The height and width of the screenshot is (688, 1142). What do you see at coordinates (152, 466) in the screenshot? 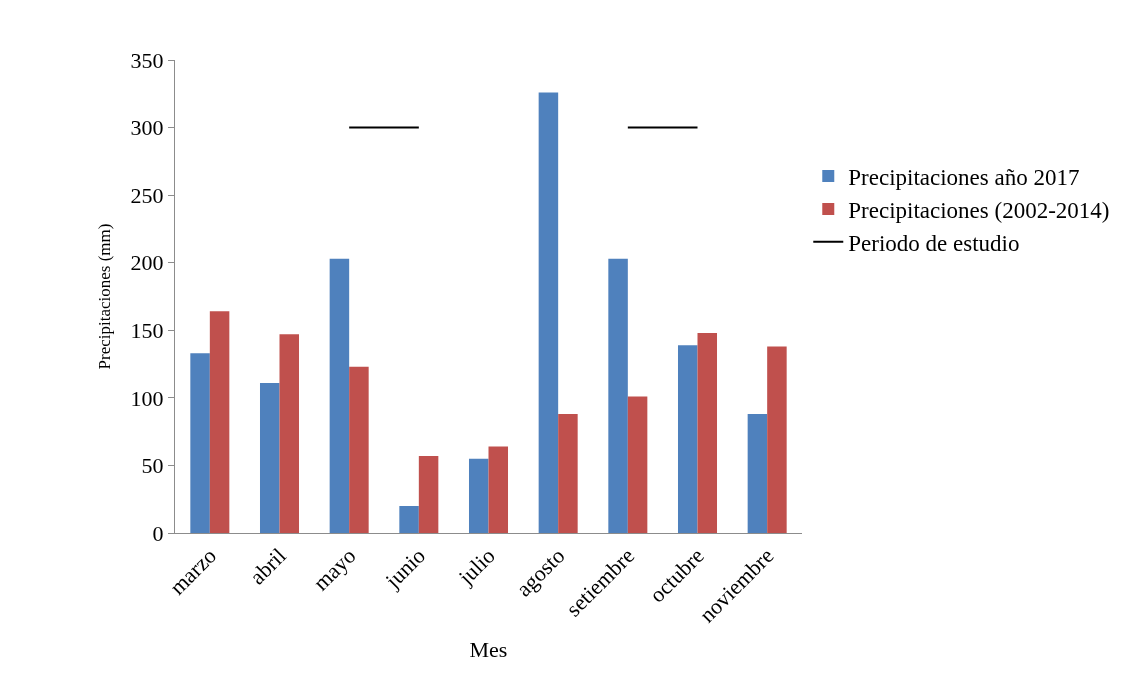
I see `y-tick-label: 50` at bounding box center [152, 466].